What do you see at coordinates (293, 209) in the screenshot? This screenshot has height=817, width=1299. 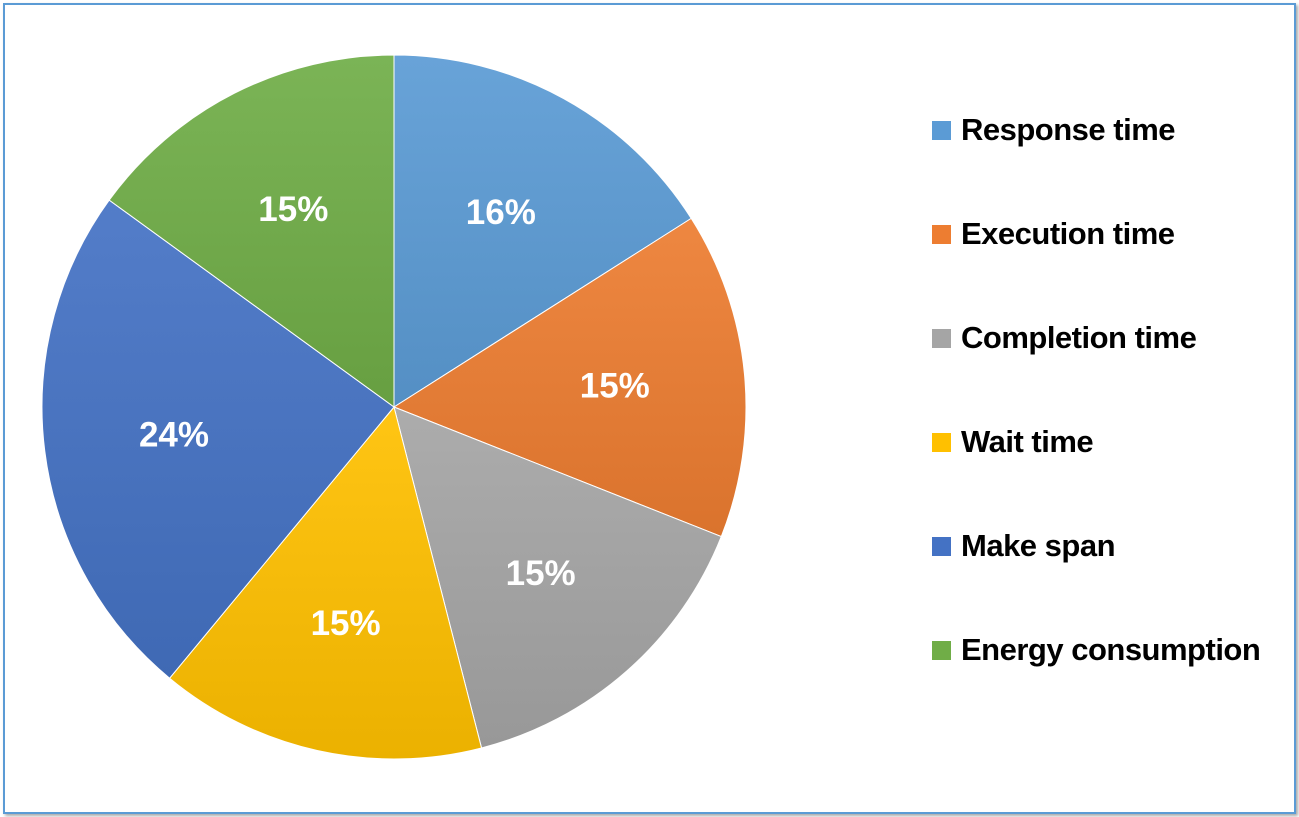 I see `data-label-energy-consumption: 15%` at bounding box center [293, 209].